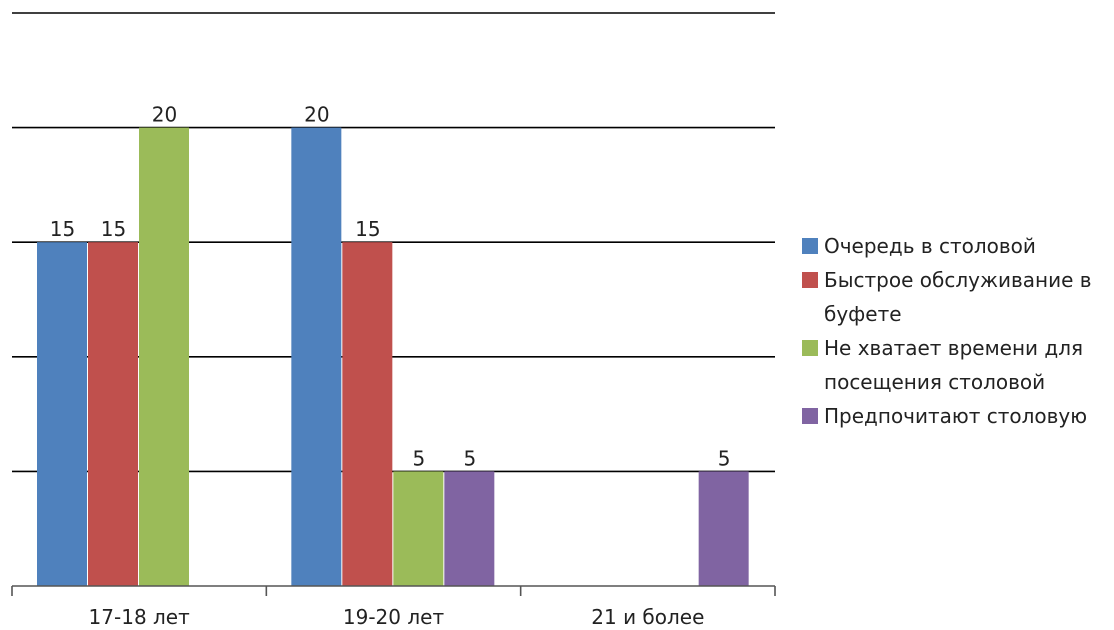 The image size is (1114, 630). I want to click on bar-series0-cat1, so click(316, 356).